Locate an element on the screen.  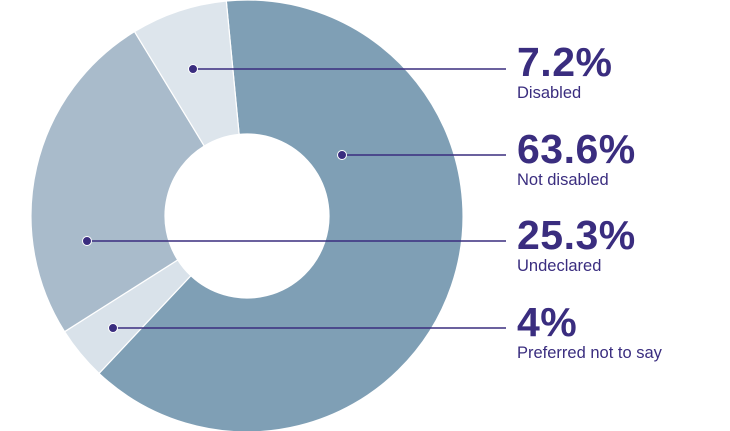
label-disabled: 7.2% Disabled is located at coordinates (565, 71).